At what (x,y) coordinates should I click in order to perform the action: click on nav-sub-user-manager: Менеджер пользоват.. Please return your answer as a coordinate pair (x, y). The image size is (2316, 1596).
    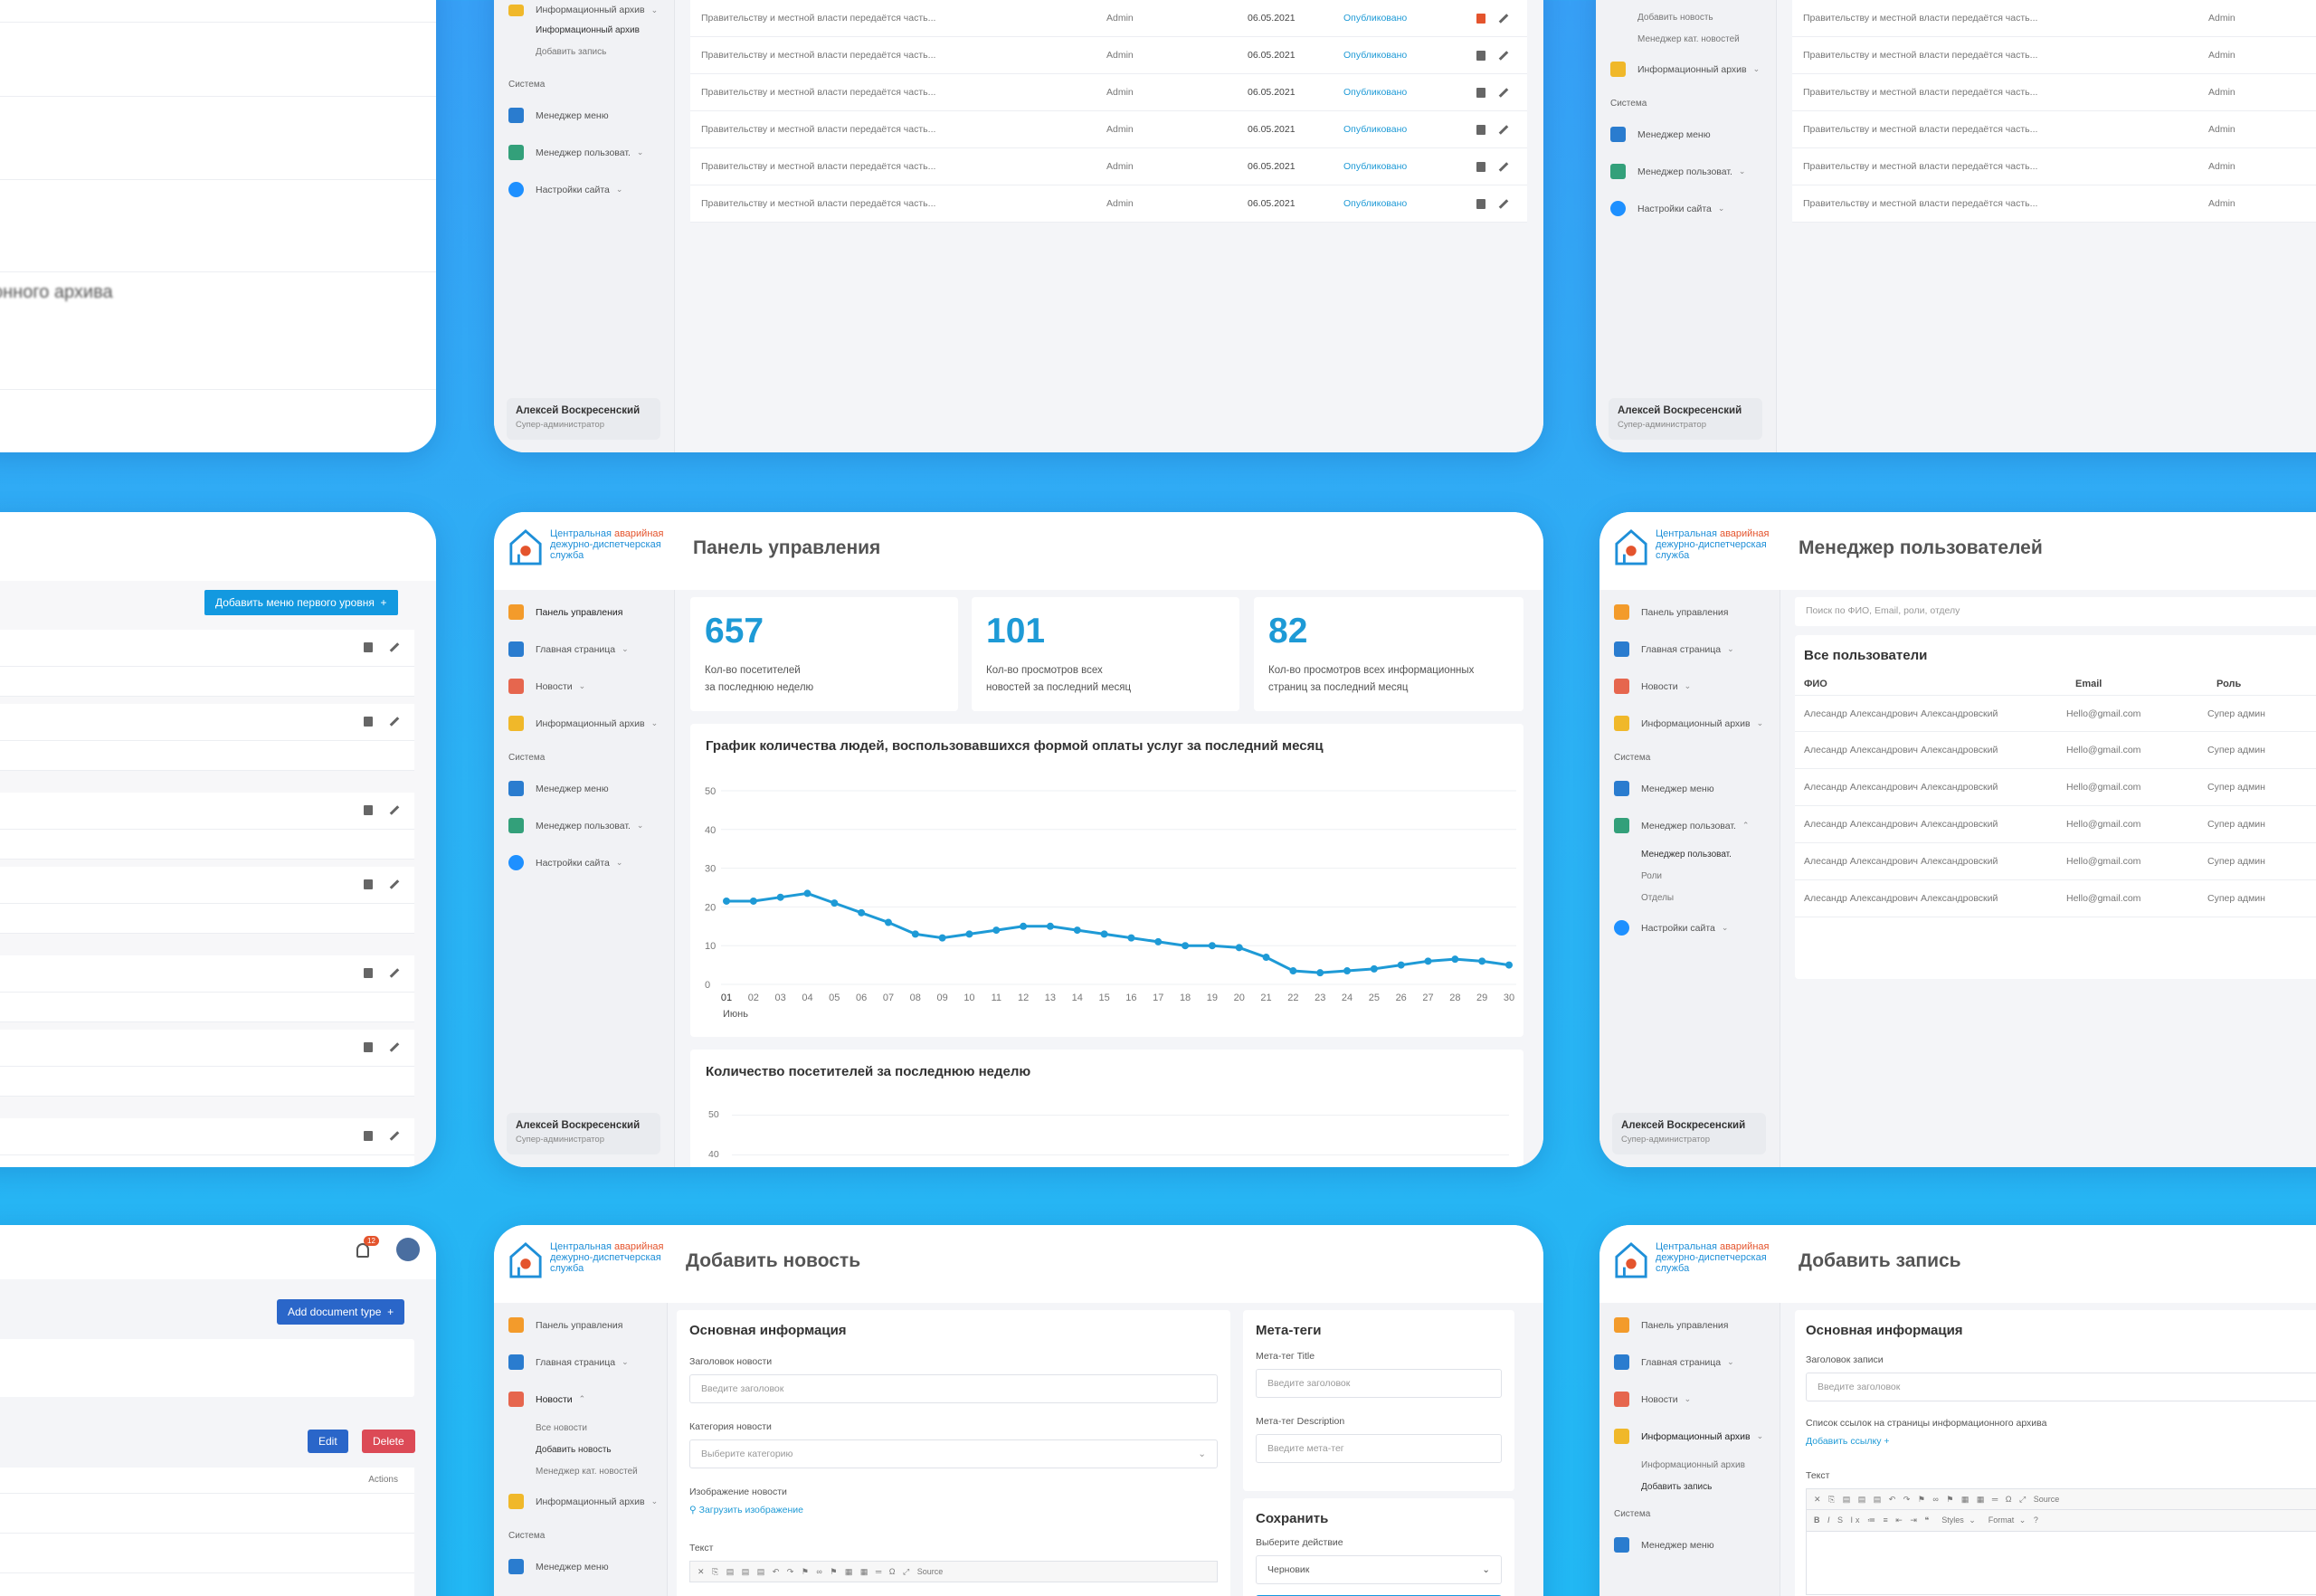
    Looking at the image, I should click on (1686, 855).